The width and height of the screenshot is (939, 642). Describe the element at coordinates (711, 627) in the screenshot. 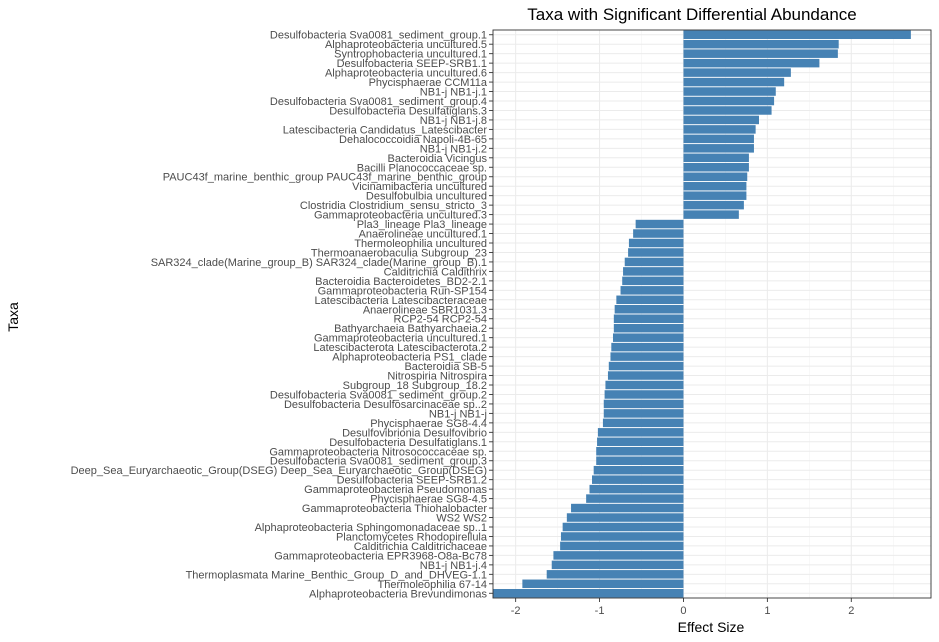

I see `x-axis-title: Effect Size` at that location.